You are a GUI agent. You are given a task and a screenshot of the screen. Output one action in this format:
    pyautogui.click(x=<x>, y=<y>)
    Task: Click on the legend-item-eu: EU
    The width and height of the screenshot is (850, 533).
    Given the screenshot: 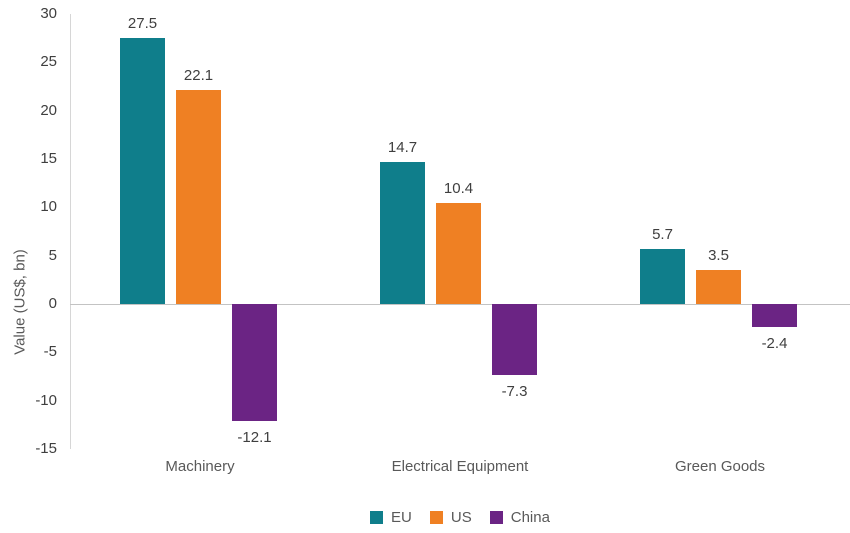 What is the action you would take?
    pyautogui.click(x=391, y=517)
    